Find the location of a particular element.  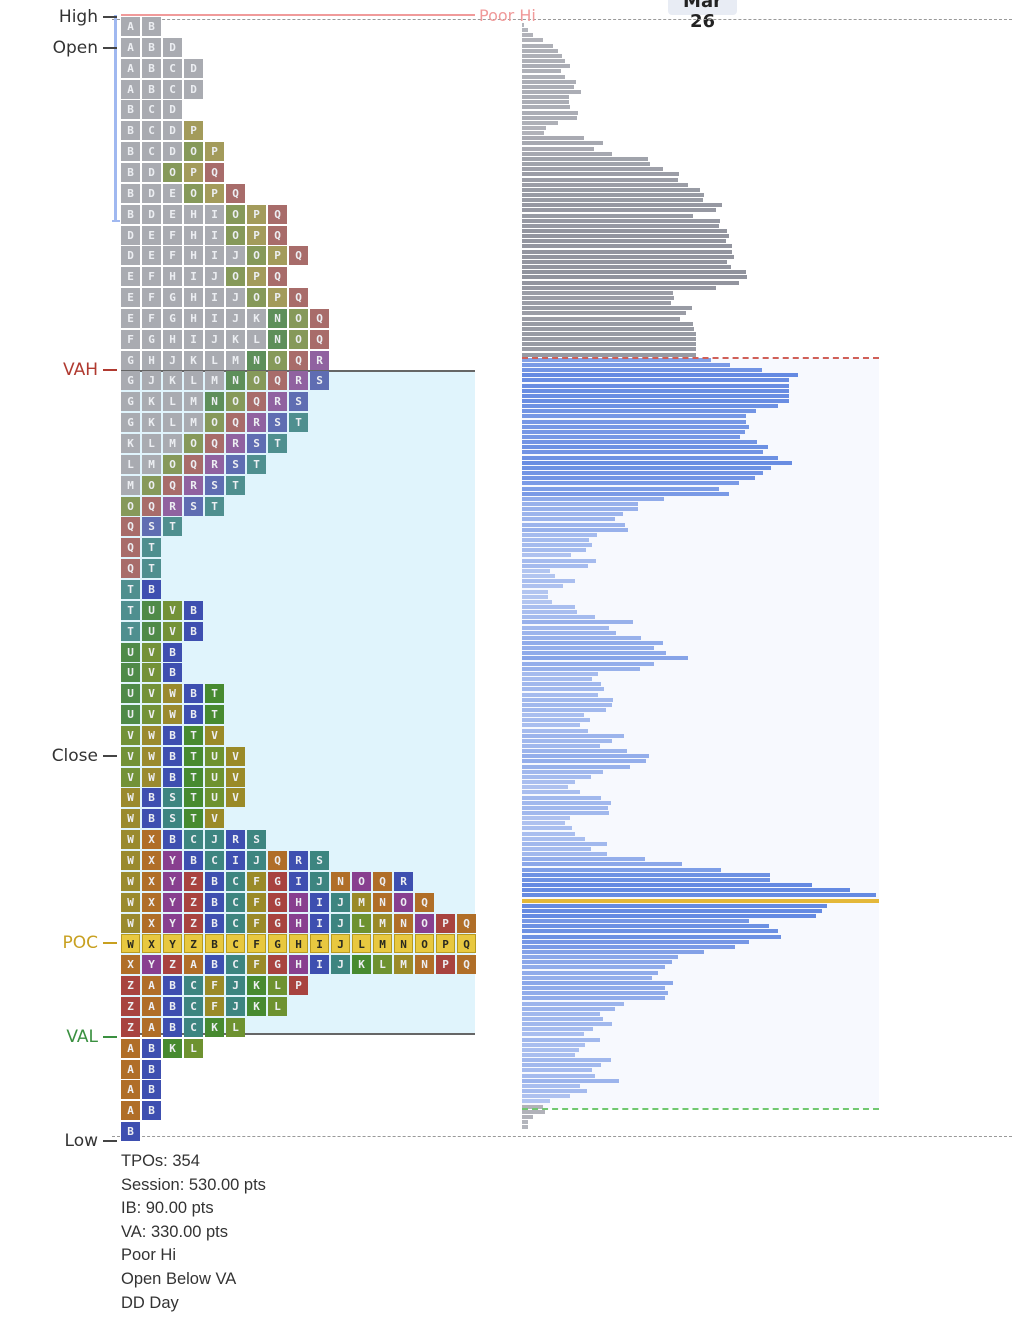

poor-high-label: Poor Hi is located at coordinates (507, 15).